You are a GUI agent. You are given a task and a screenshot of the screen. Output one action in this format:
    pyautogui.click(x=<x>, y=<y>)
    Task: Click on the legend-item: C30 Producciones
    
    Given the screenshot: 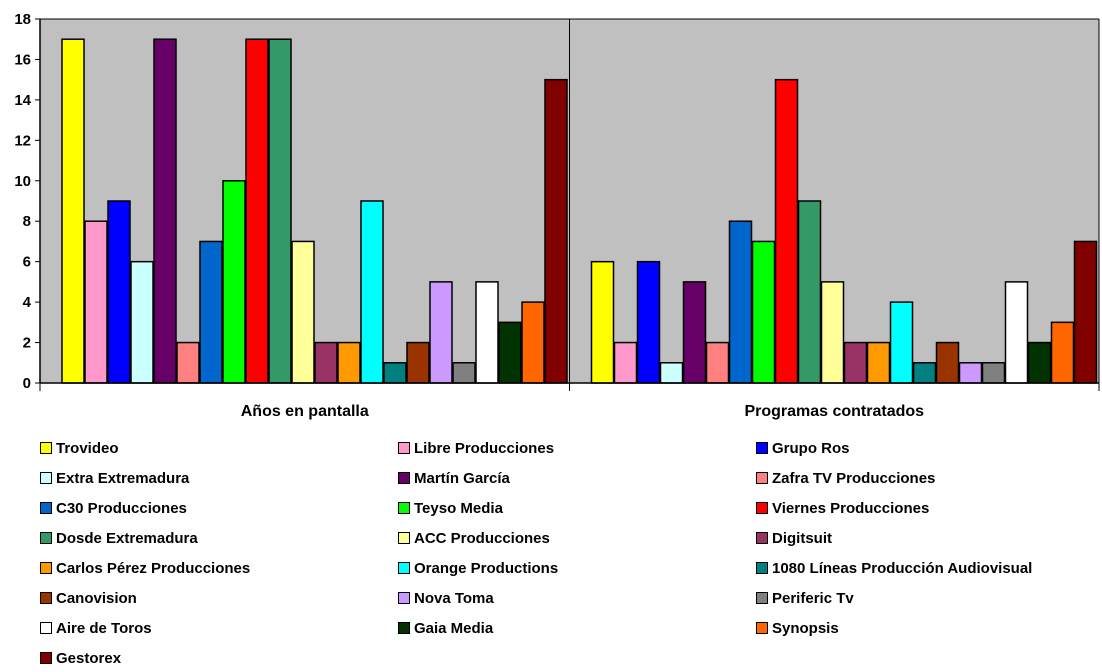 What is the action you would take?
    pyautogui.click(x=113, y=508)
    